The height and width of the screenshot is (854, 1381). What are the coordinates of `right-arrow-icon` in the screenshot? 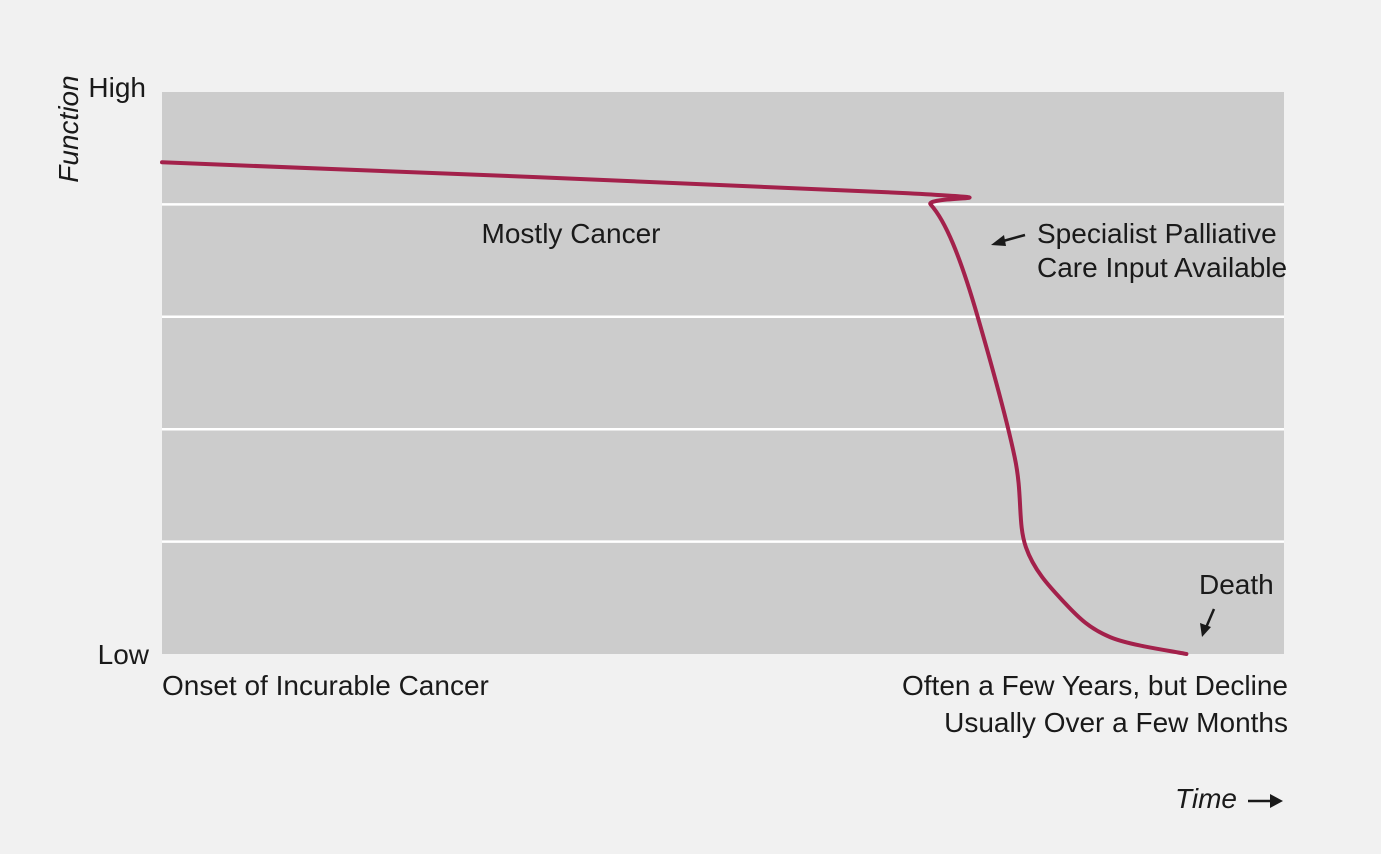 It's located at (1265, 801).